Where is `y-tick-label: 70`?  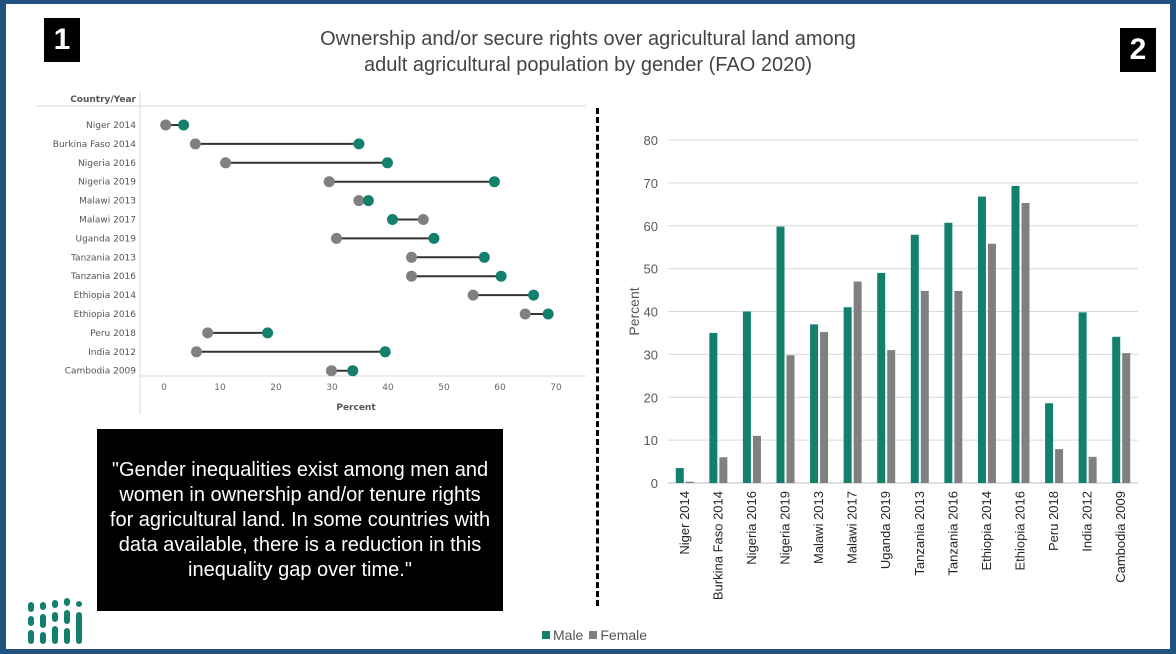 y-tick-label: 70 is located at coordinates (651, 183).